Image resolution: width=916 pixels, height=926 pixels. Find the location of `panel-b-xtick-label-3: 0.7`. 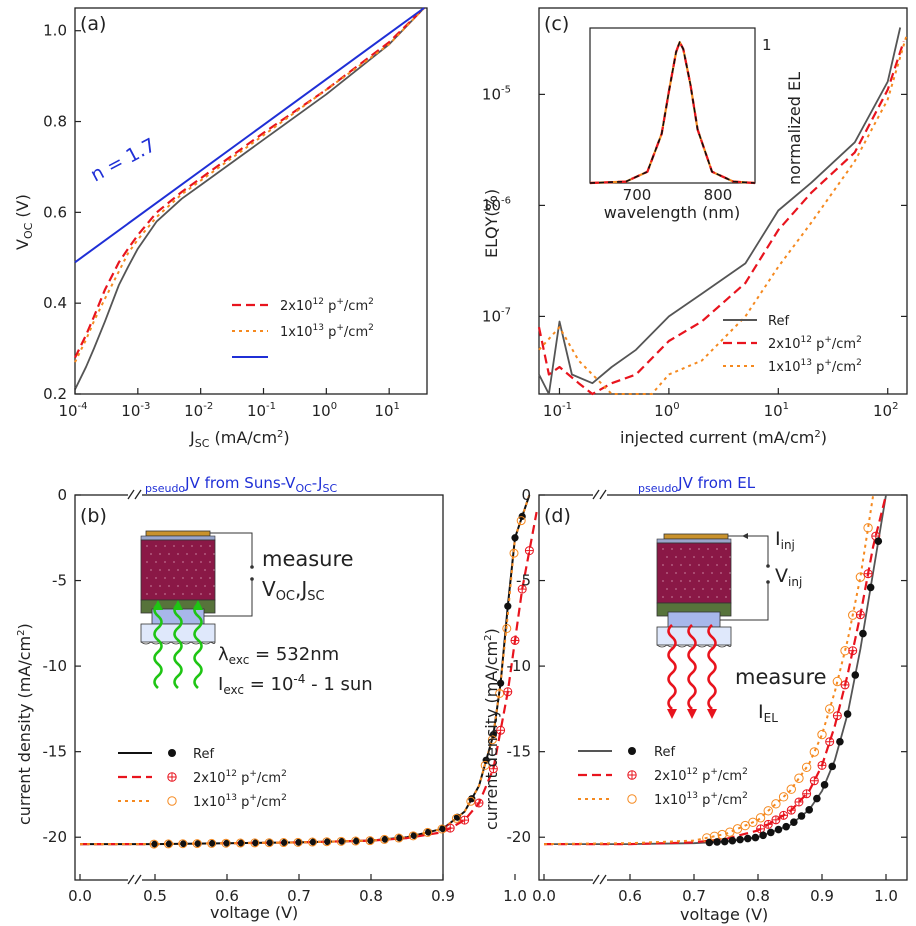

panel-b-xtick-label-3: 0.7 is located at coordinates (299, 896).